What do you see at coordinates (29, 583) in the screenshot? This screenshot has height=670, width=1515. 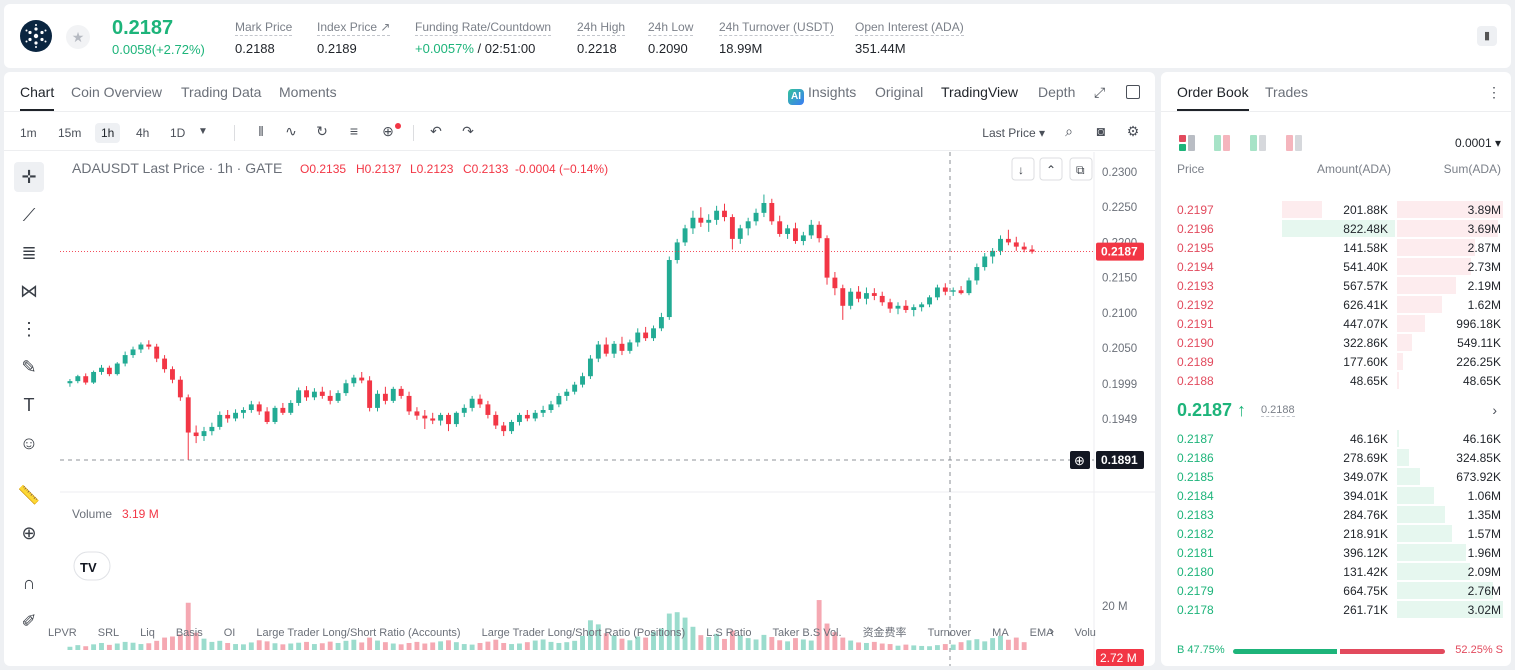 I see `magnet-tool-icon: ∩` at bounding box center [29, 583].